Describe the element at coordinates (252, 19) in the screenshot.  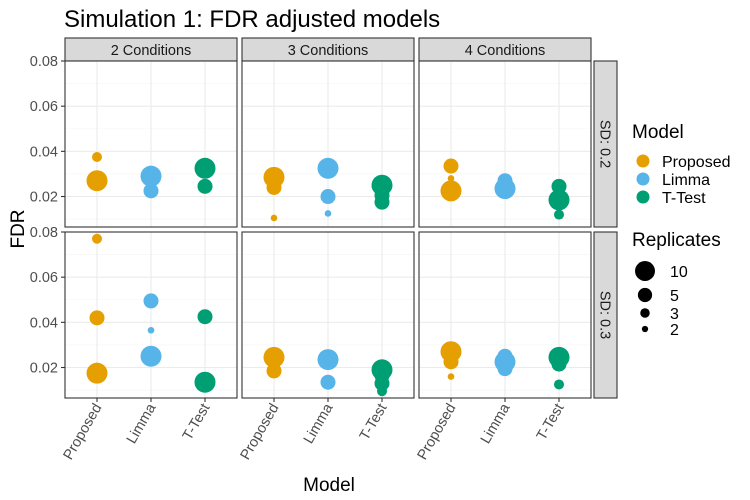
I see `chart-title: Simulation 1: FDR adjusted models` at that location.